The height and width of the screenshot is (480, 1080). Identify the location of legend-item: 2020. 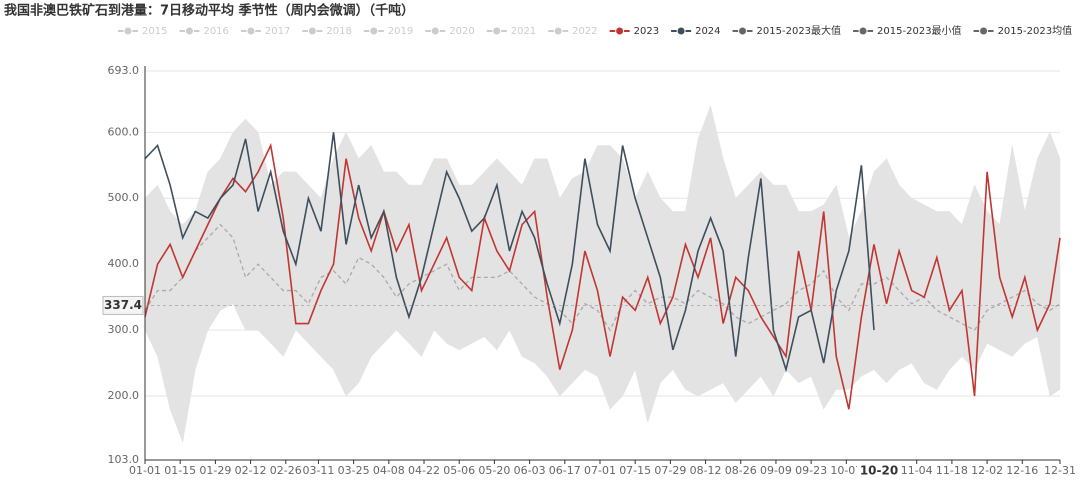
(450, 31).